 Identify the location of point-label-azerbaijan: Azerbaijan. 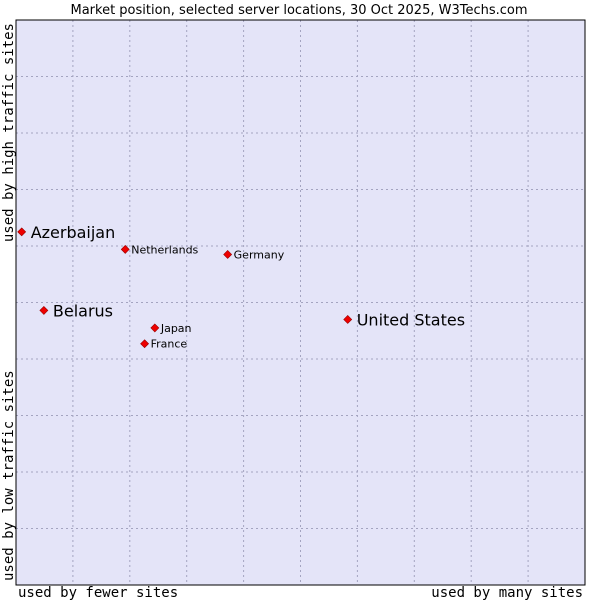
(73, 232).